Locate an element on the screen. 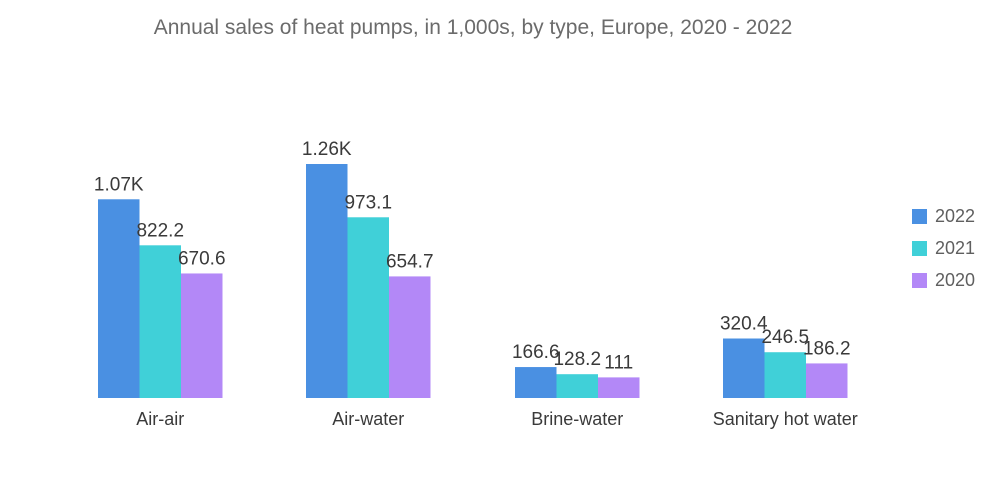  data-label-air-water-2022: 1.26K is located at coordinates (327, 149).